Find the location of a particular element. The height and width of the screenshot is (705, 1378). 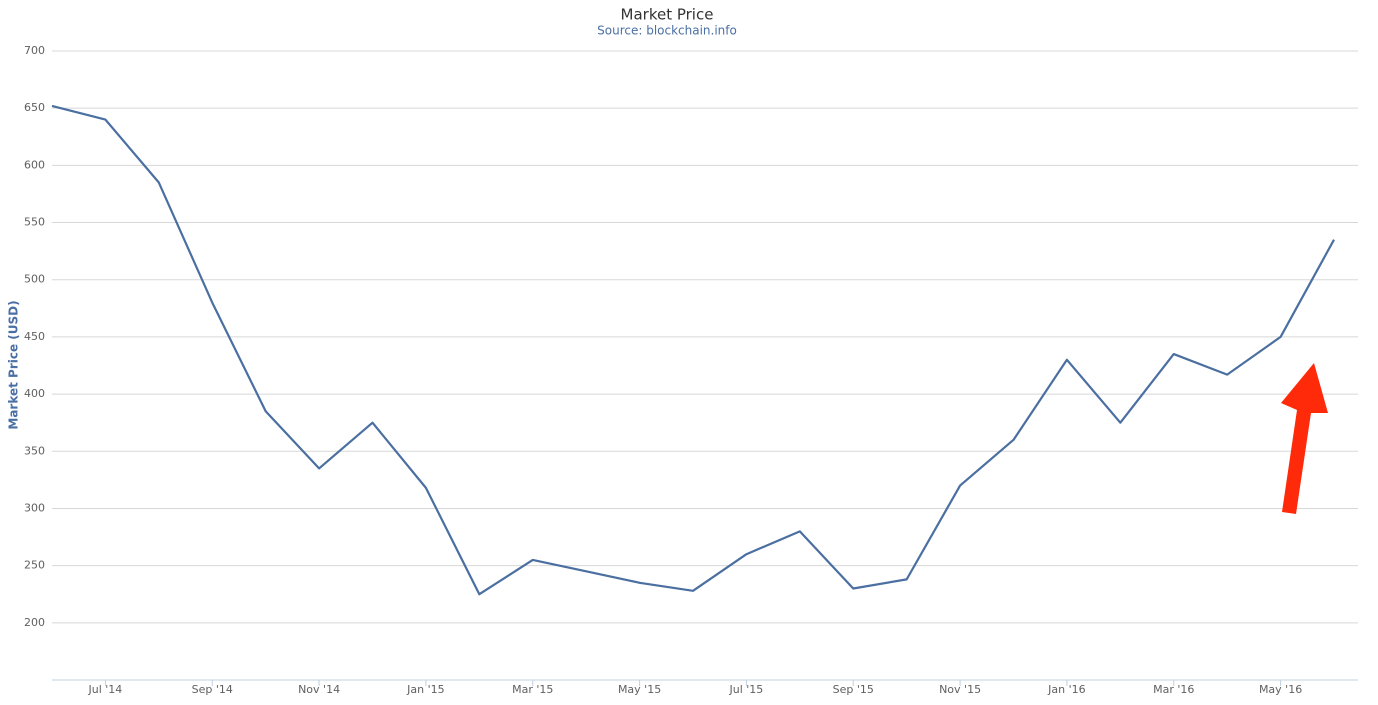

x-tick-label: Nov '14 is located at coordinates (319, 689).